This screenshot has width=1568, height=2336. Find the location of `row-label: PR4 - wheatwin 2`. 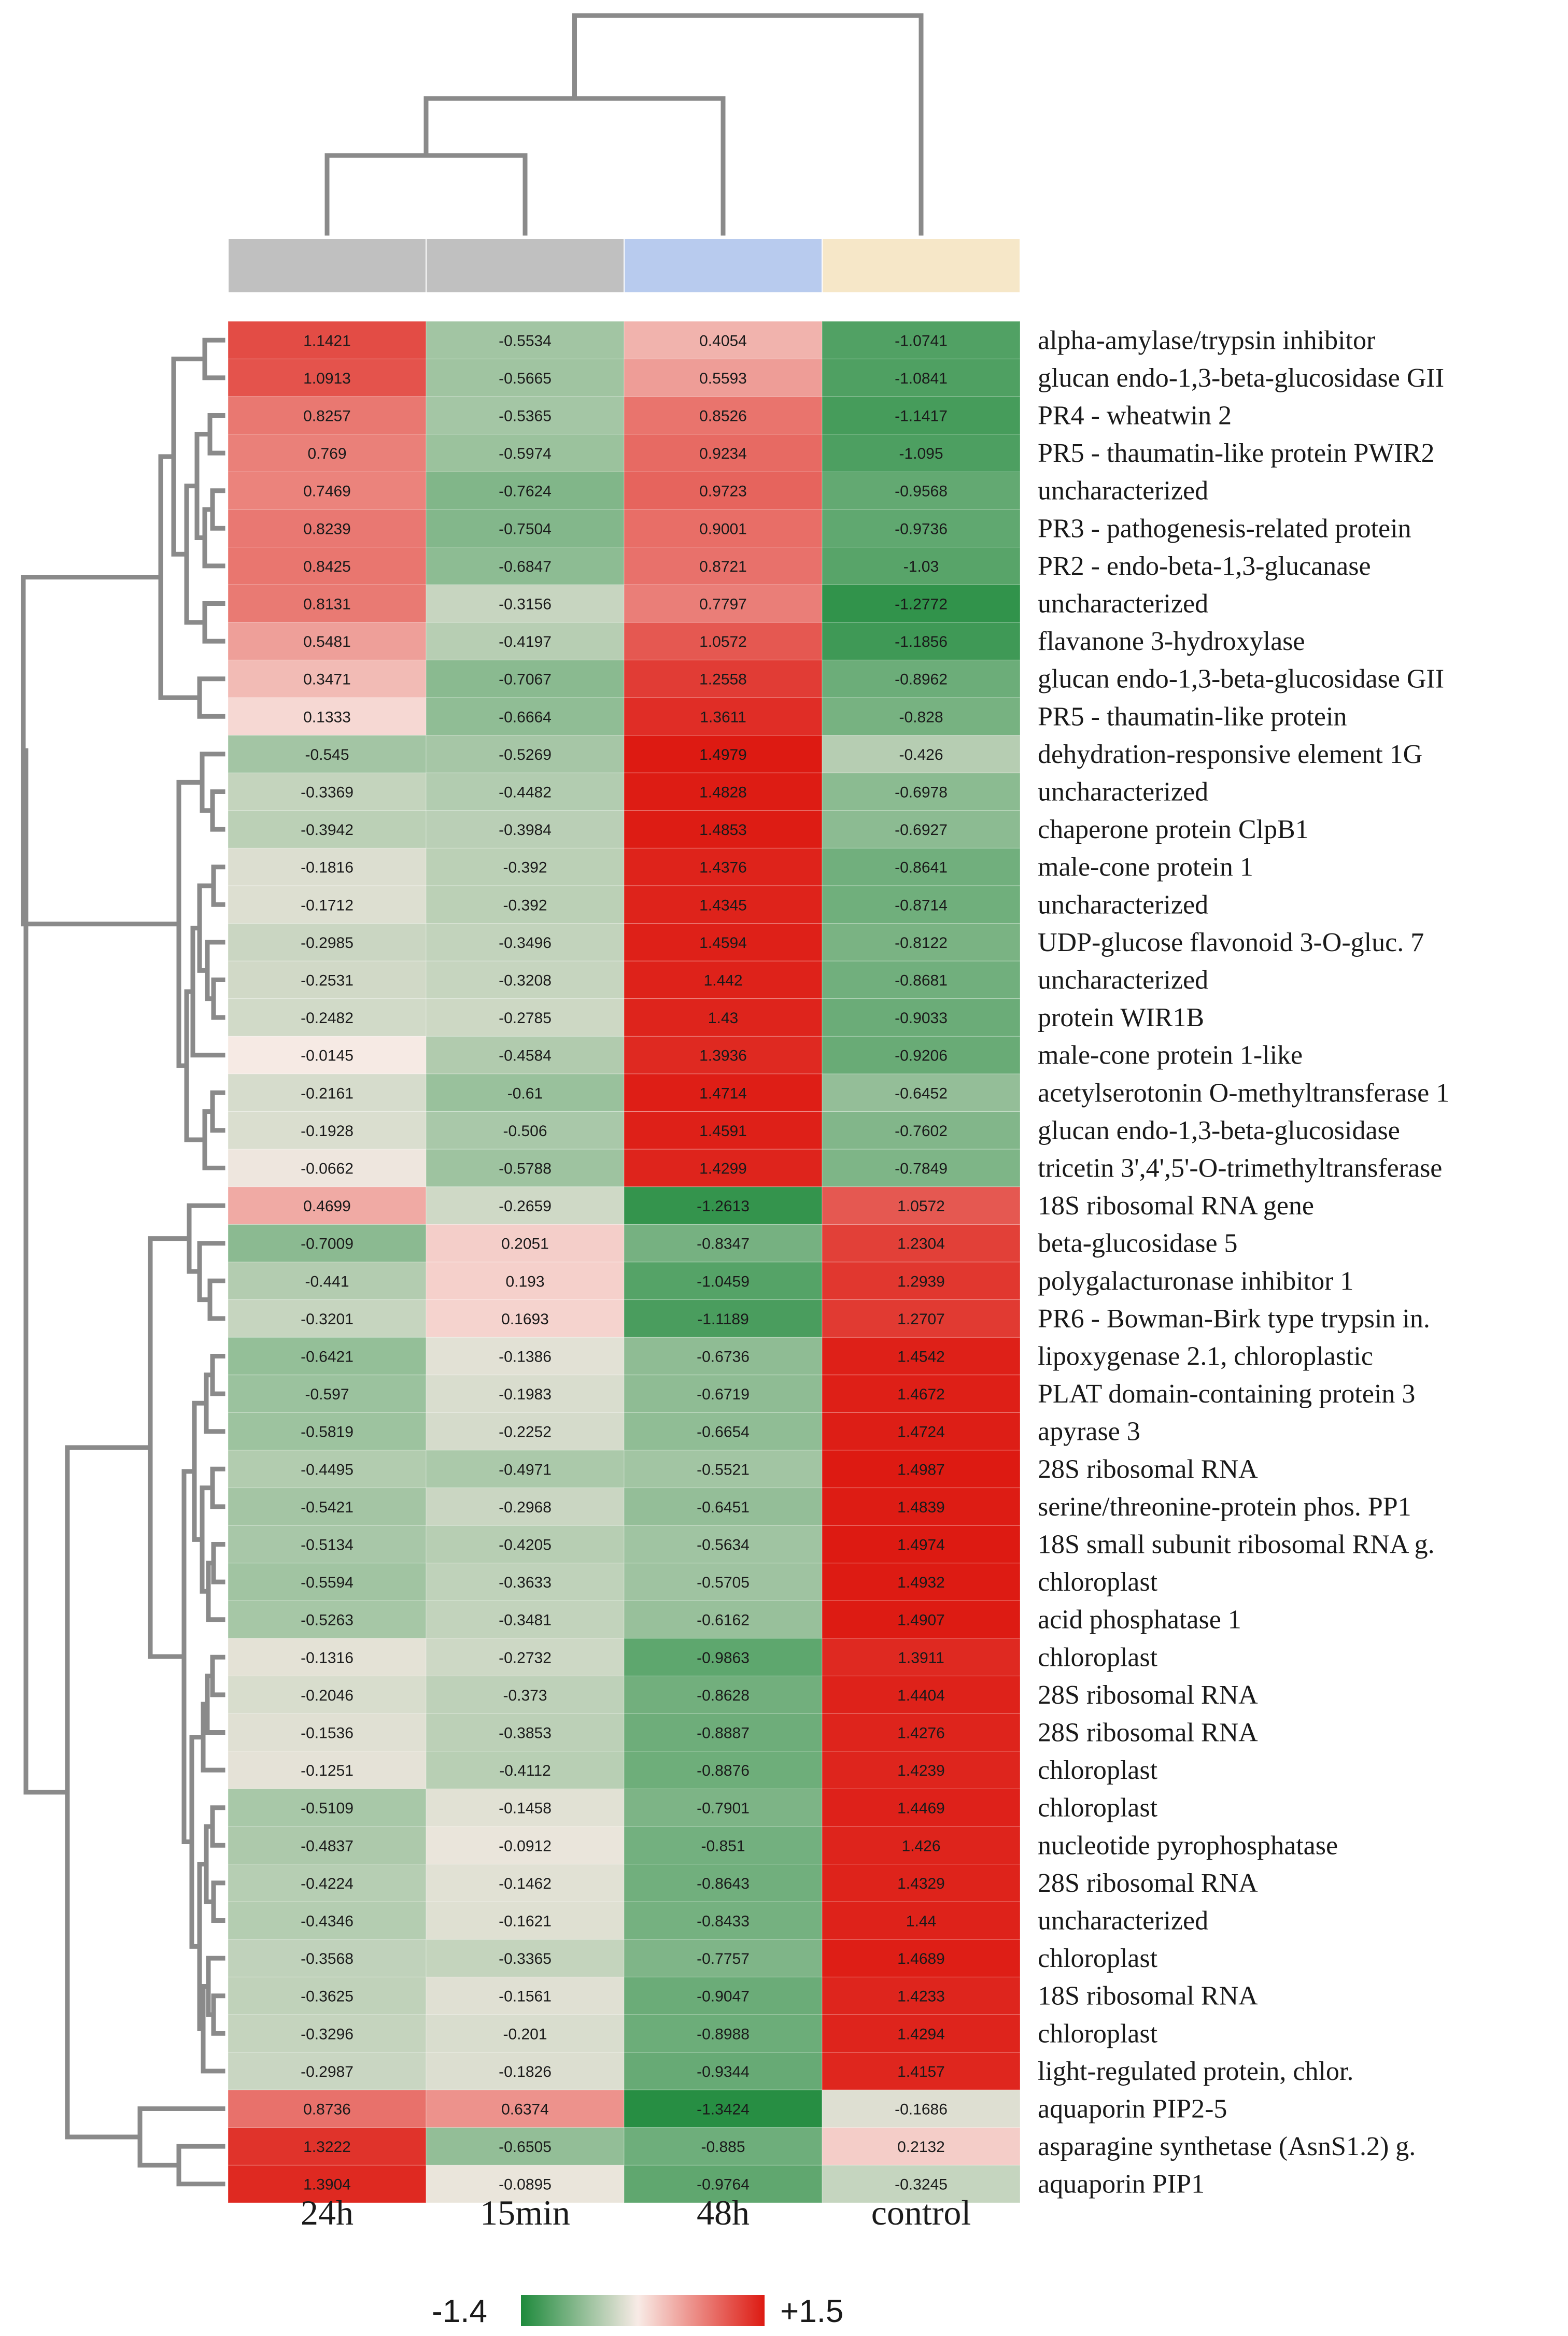

row-label: PR4 - wheatwin 2 is located at coordinates (1135, 416).